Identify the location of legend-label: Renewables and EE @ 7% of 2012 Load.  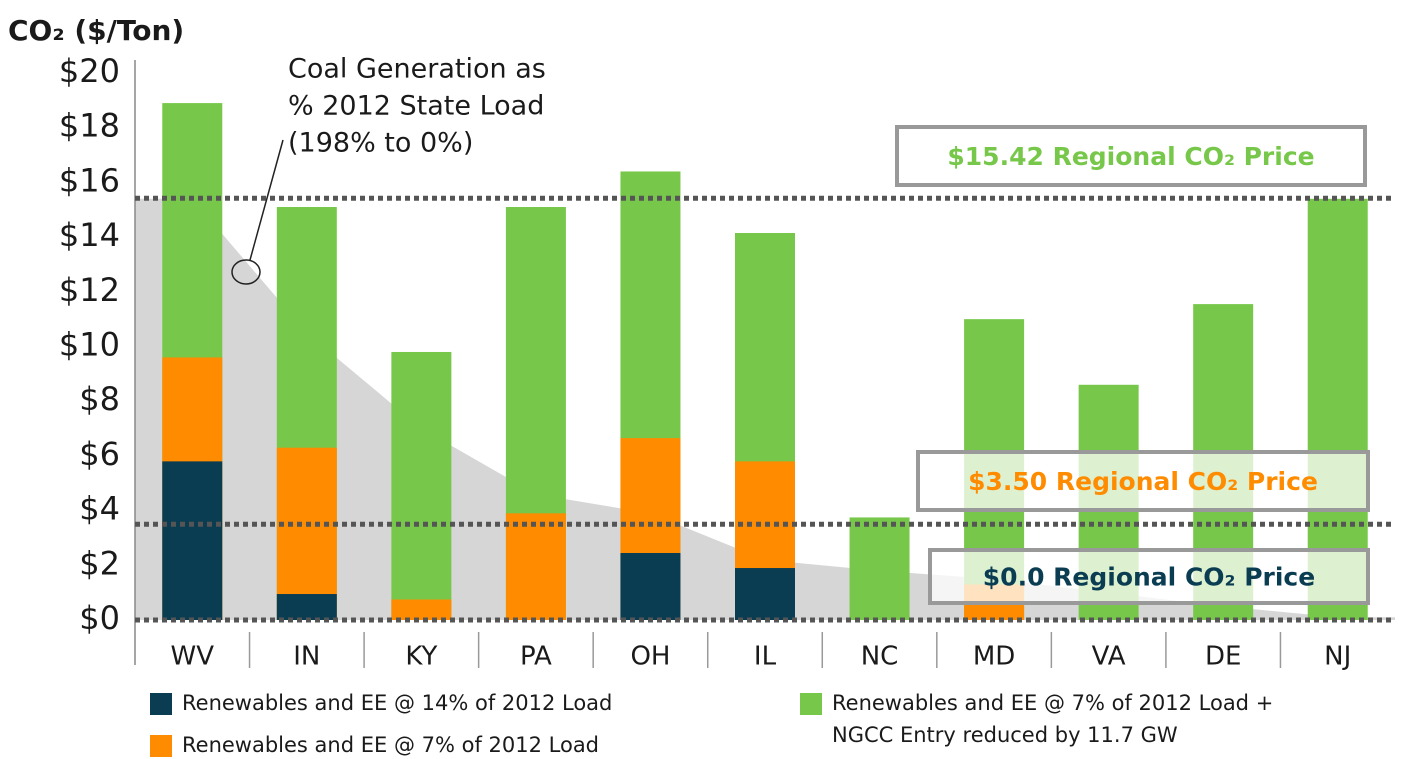
(390, 745).